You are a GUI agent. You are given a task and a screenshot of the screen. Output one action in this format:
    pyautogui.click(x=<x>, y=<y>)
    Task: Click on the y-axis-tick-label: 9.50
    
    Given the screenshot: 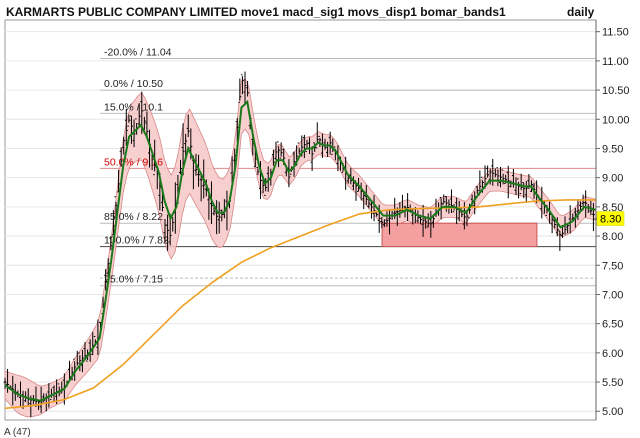 What is the action you would take?
    pyautogui.click(x=612, y=149)
    